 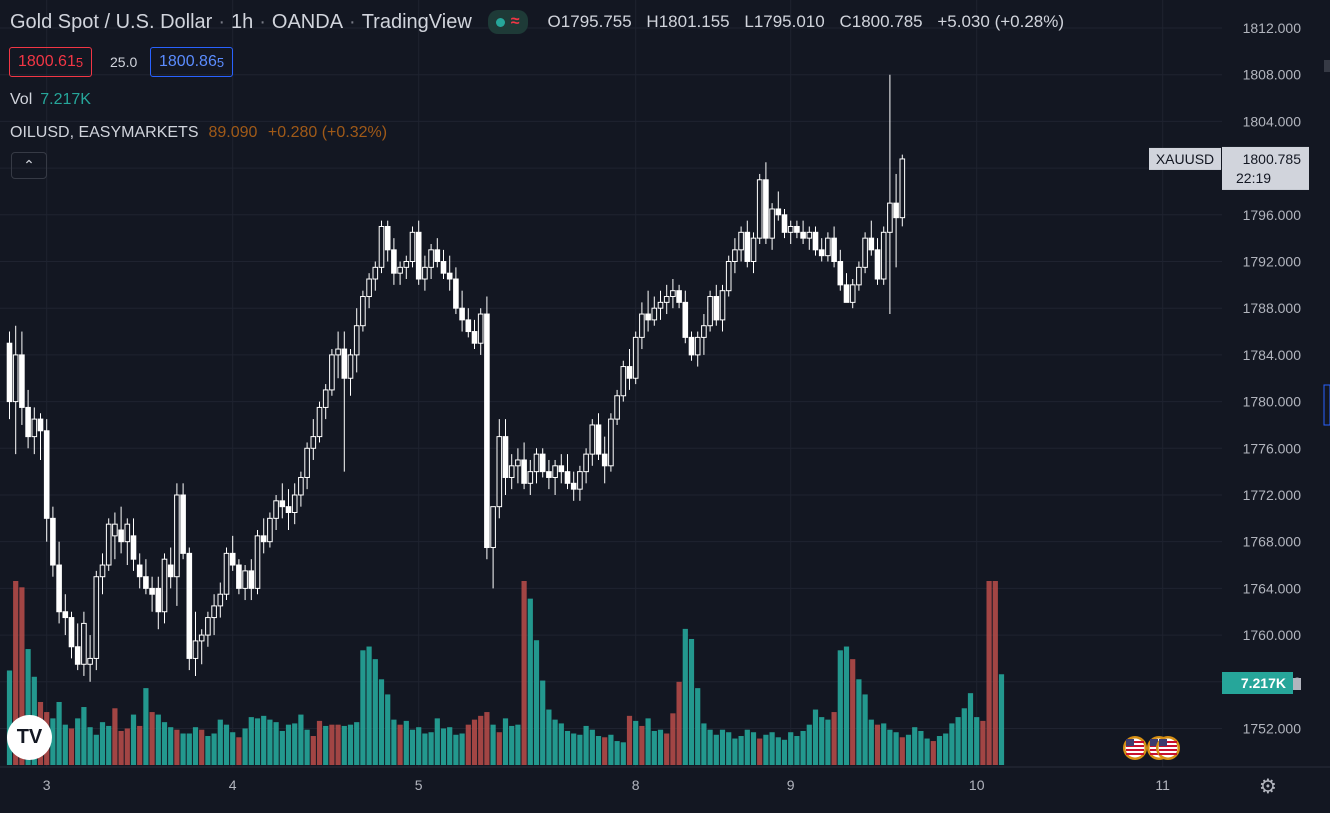 What do you see at coordinates (1185, 158) in the screenshot?
I see `symbol-tag-bg` at bounding box center [1185, 158].